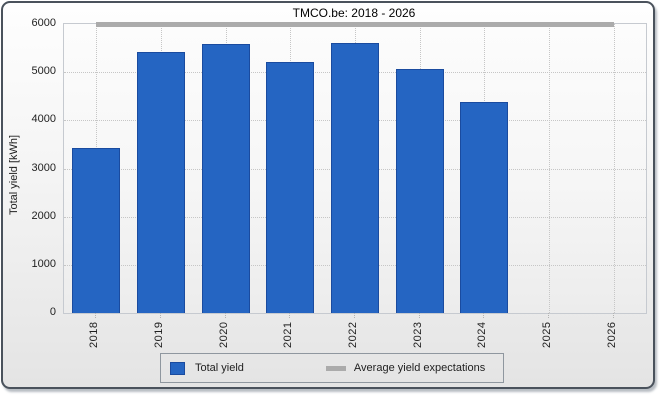  What do you see at coordinates (43, 167) in the screenshot?
I see `y-tick-label: 3000` at bounding box center [43, 167].